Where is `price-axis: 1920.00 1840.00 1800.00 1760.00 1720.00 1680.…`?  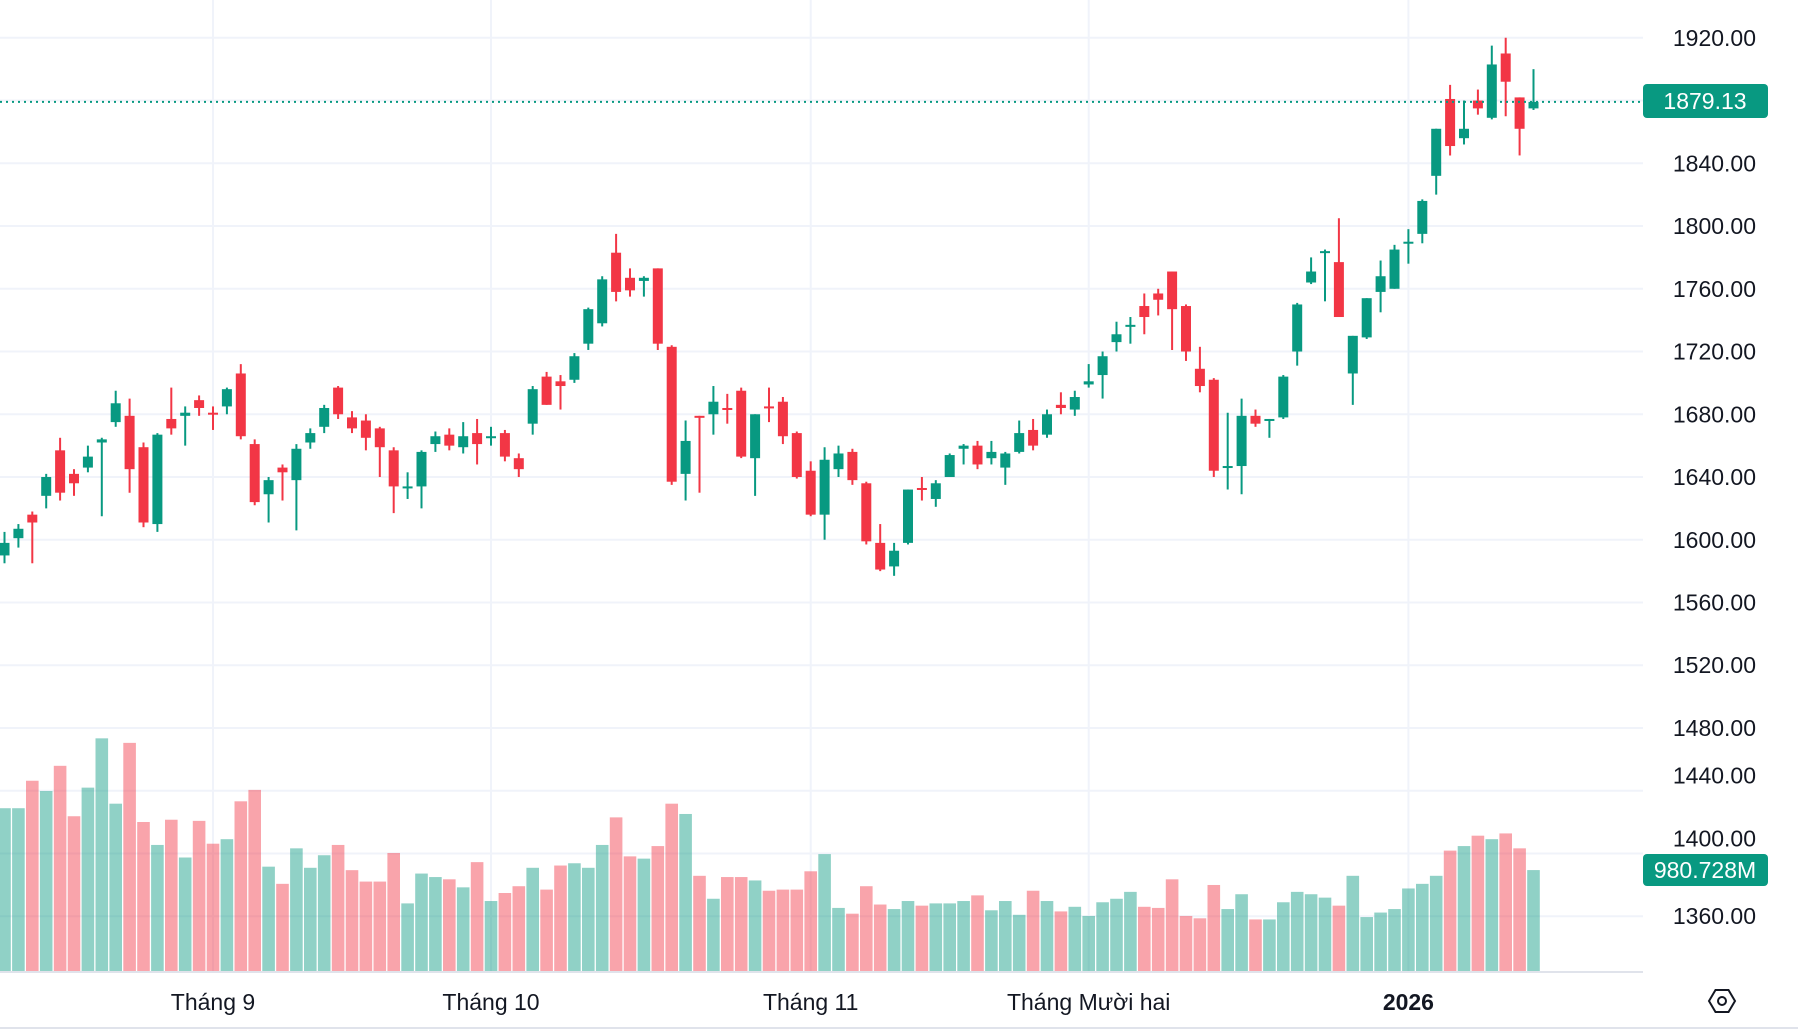
price-axis: 1920.00 1840.00 1800.00 1760.00 1720.00 1680.… is located at coordinates (1714, 477).